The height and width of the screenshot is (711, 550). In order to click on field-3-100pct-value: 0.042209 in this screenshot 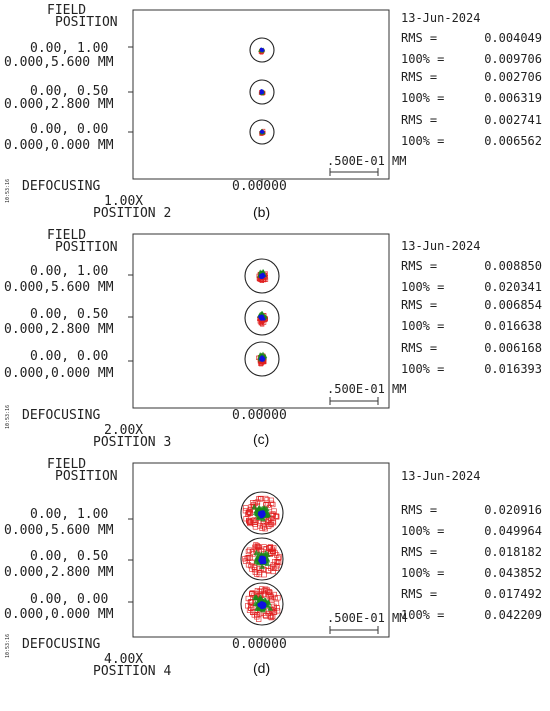, I will do `click(513, 615)`.